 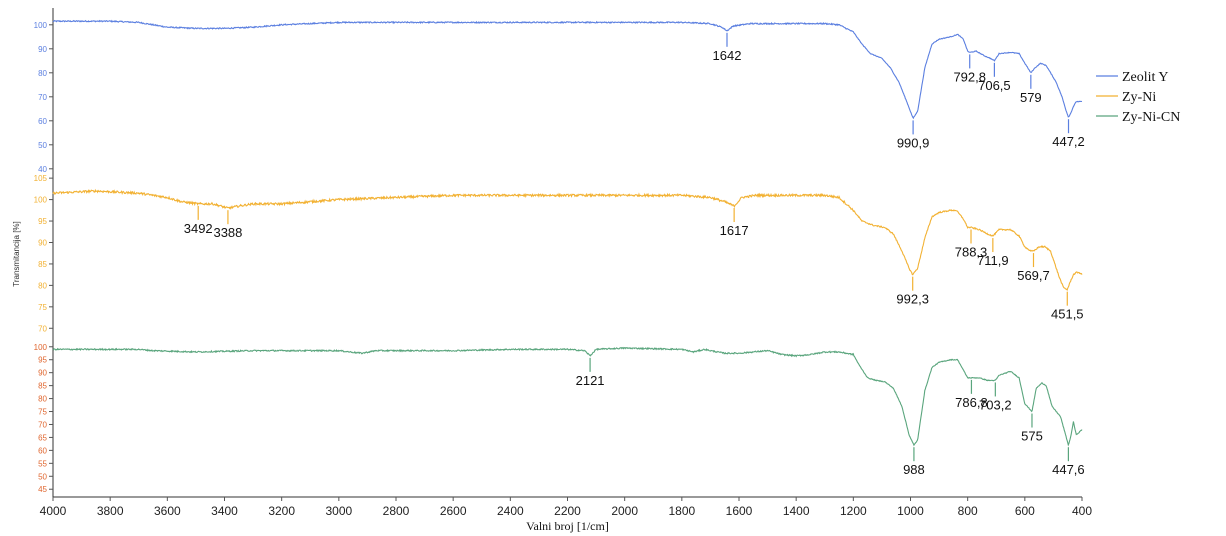 What do you see at coordinates (42, 463) in the screenshot?
I see `y-tick-label: 55` at bounding box center [42, 463].